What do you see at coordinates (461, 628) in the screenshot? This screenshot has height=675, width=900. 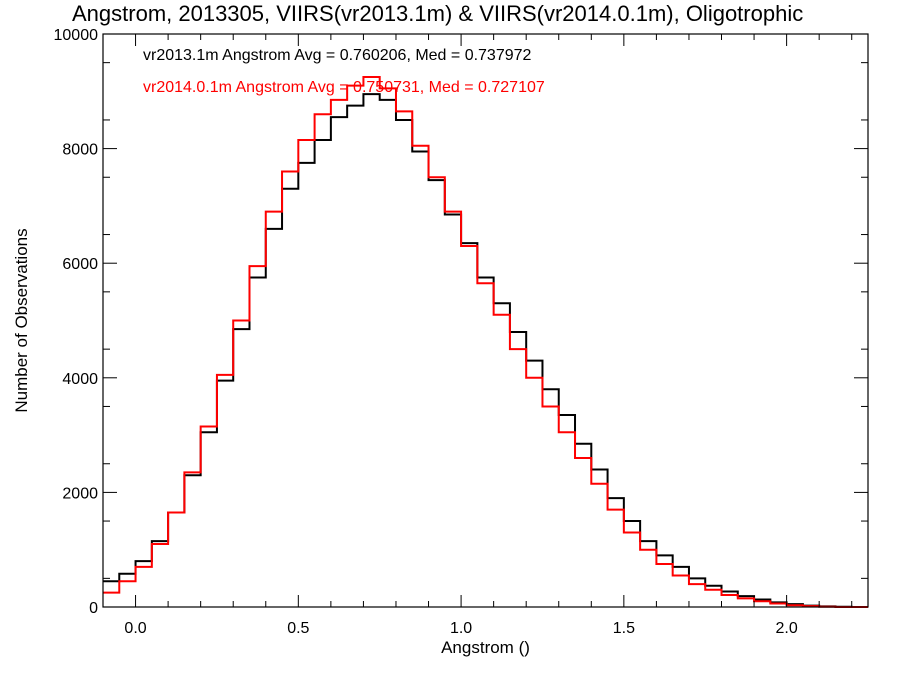 I see `x-tick-label: 1.0` at bounding box center [461, 628].